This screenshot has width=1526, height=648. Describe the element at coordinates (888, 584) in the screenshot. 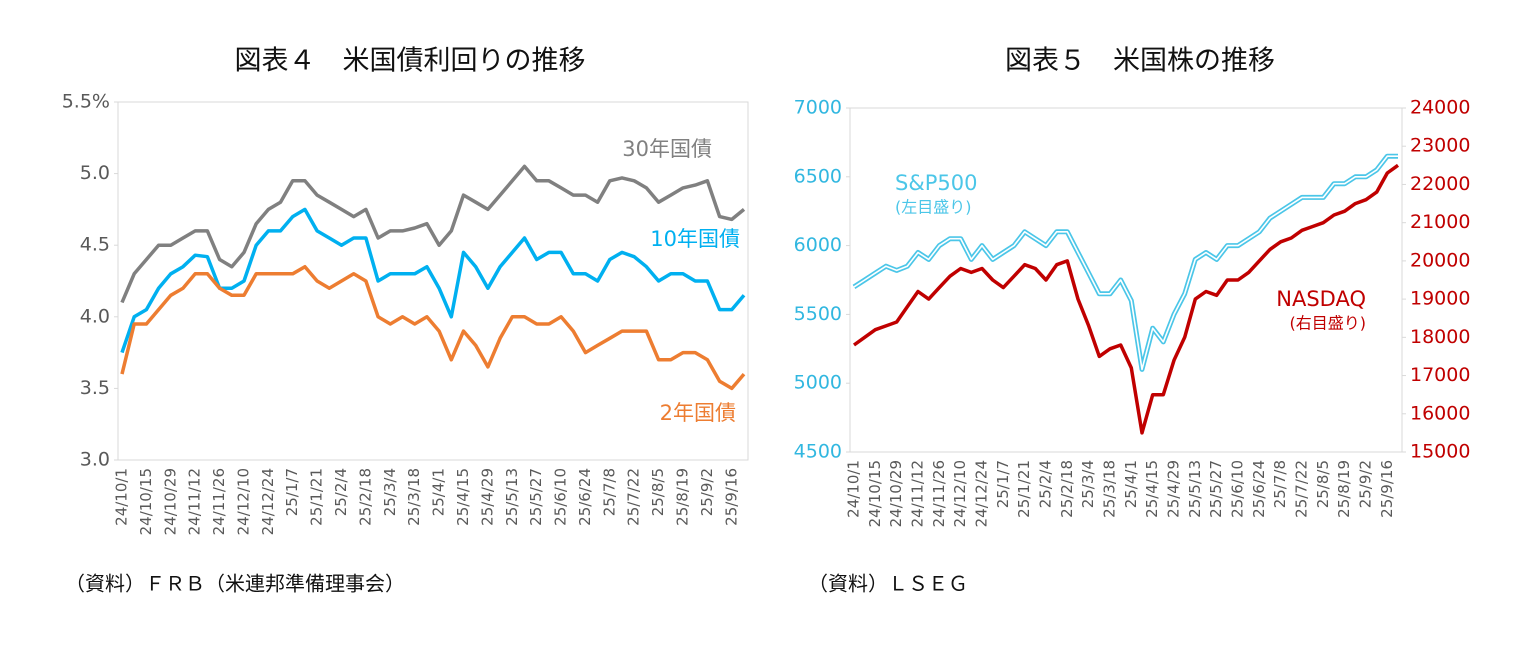

I see `source-note: （資料）ＬＳＥＧ` at that location.